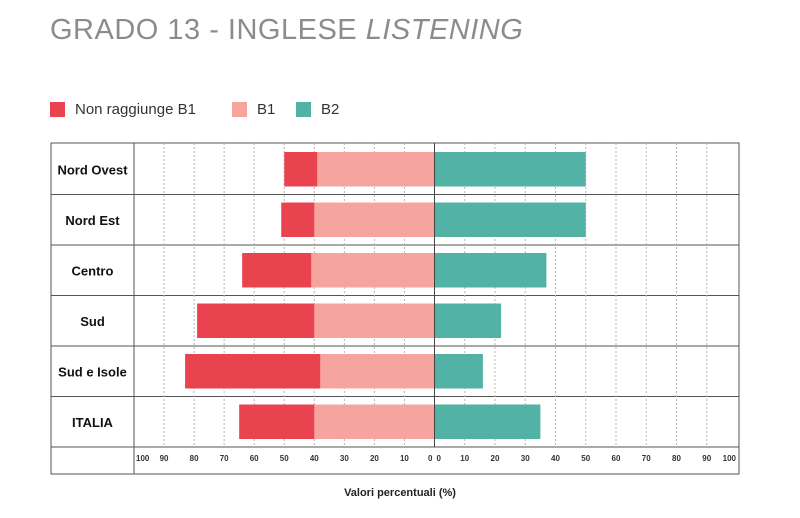  I want to click on bar-non-raggiunge-b1-sud-e-isole, so click(253, 371).